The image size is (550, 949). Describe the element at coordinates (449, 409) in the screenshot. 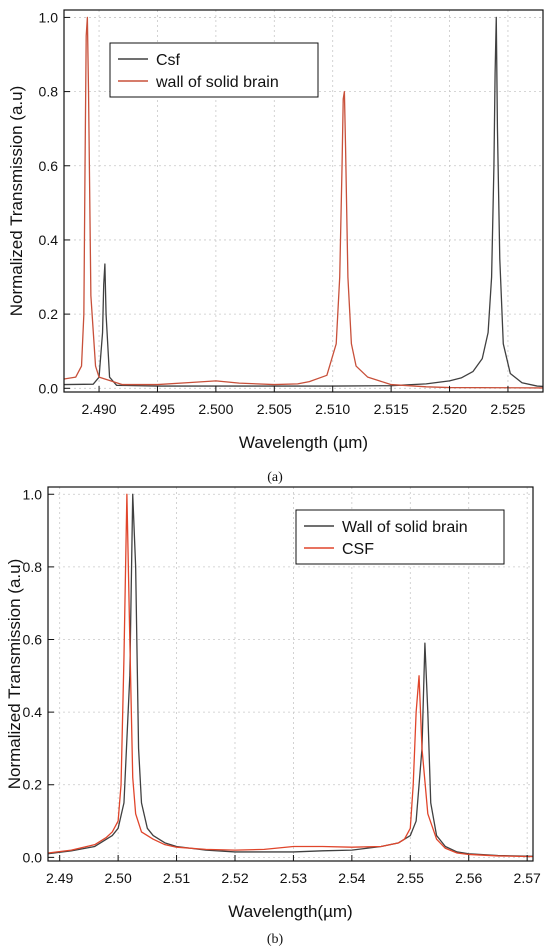

I see `x-tick-label: 2.520` at that location.